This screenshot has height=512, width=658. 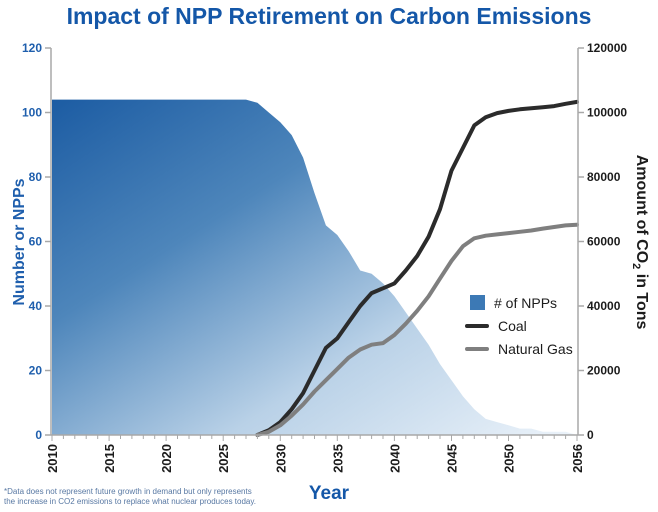 What do you see at coordinates (526, 302) in the screenshot?
I see `legend-label-npps: # of NPPs` at bounding box center [526, 302].